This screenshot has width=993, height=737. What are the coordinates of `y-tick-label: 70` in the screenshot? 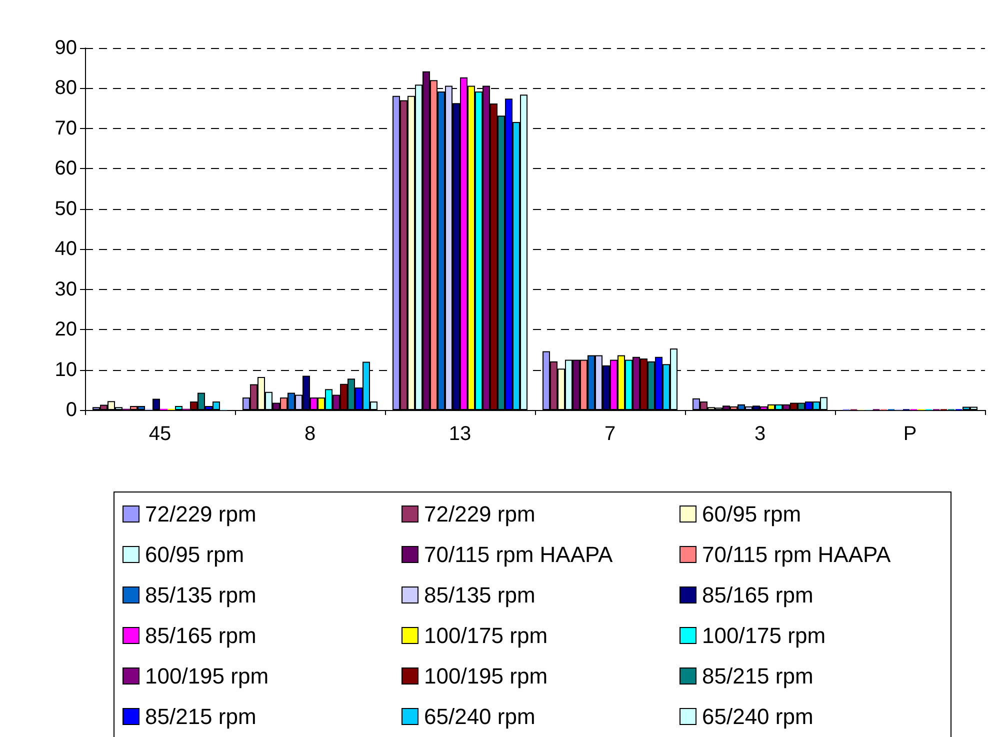 It's located at (65, 128).